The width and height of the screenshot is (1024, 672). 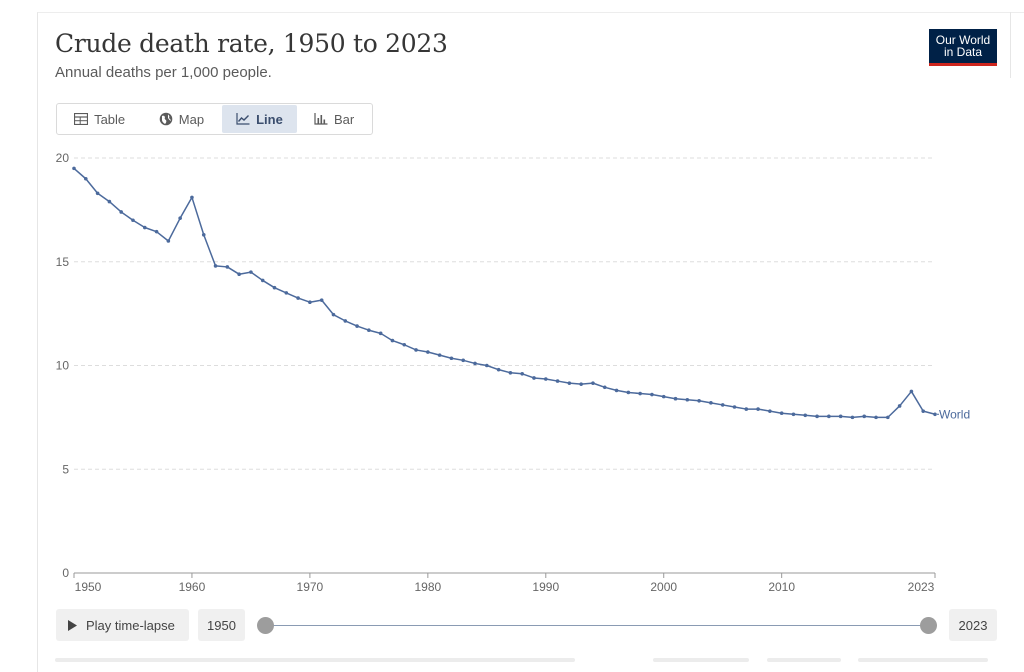 What do you see at coordinates (315, 660) in the screenshot?
I see `footer-placeholder-text` at bounding box center [315, 660].